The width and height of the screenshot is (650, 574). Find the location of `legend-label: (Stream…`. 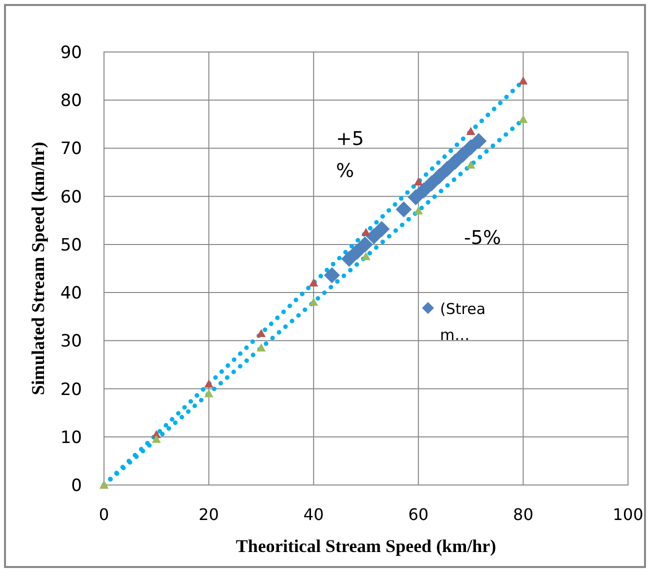

legend-label: (Stream… is located at coordinates (463, 322).